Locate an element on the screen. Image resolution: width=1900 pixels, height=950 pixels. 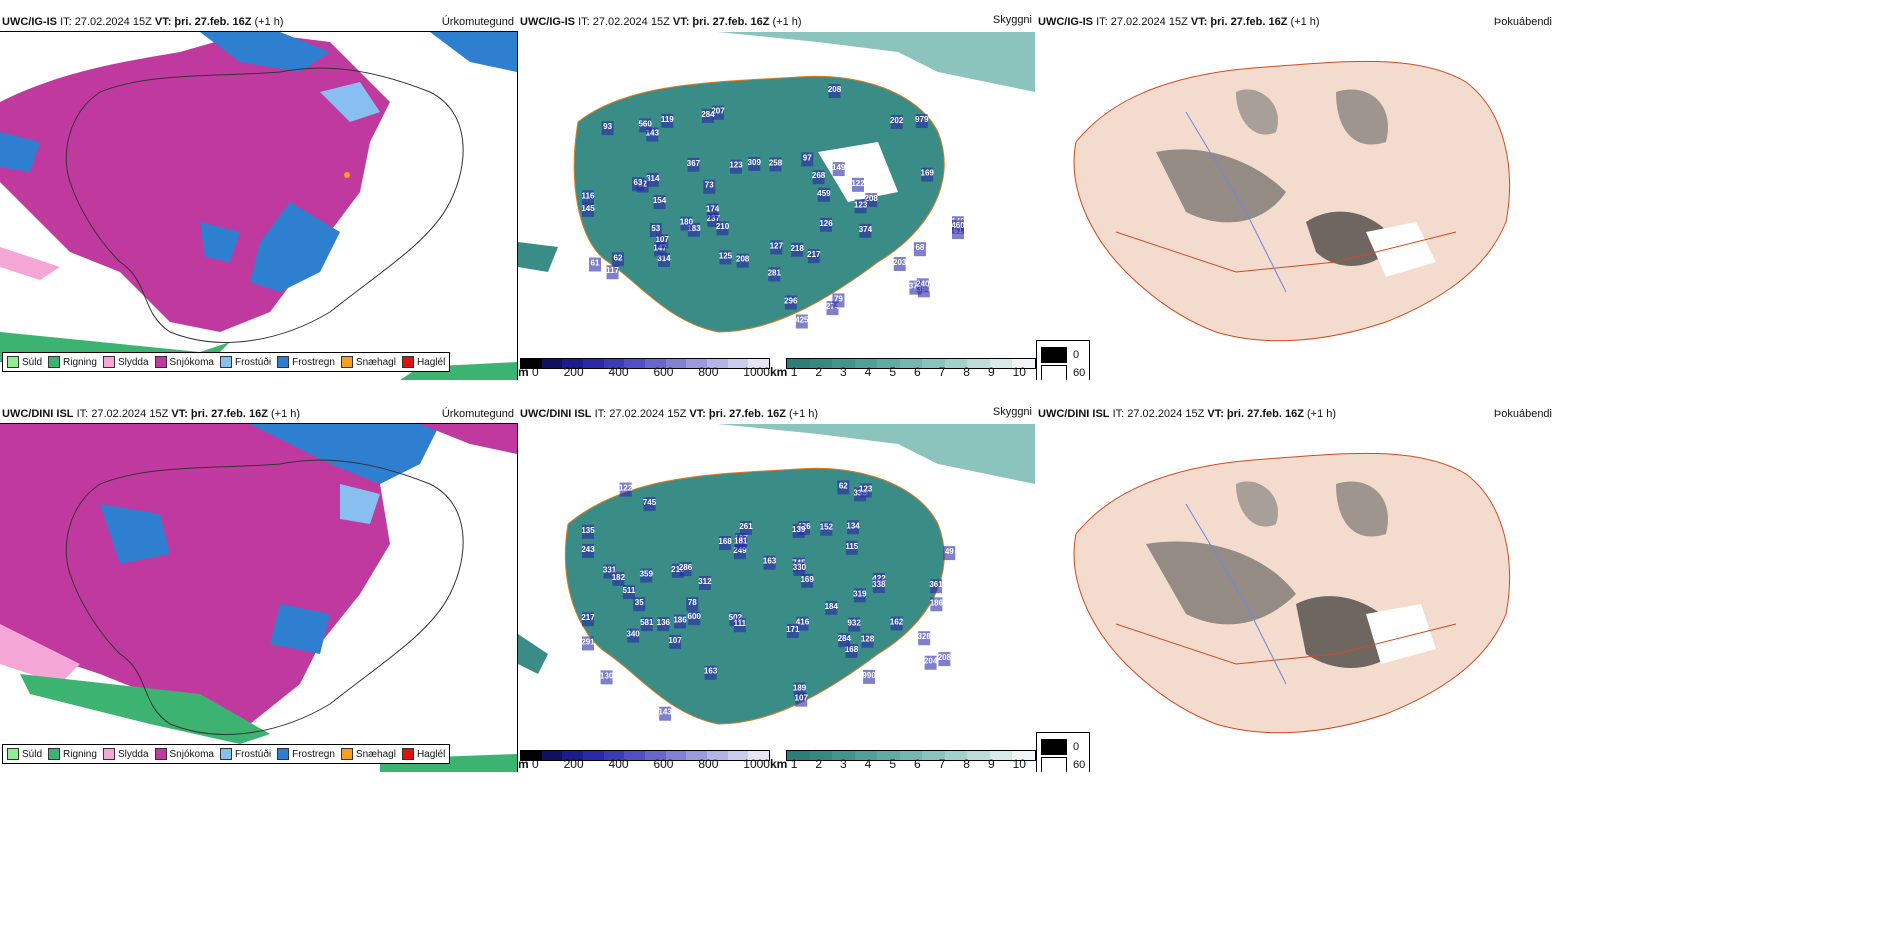
visibility-value-label: 181 is located at coordinates (741, 540).